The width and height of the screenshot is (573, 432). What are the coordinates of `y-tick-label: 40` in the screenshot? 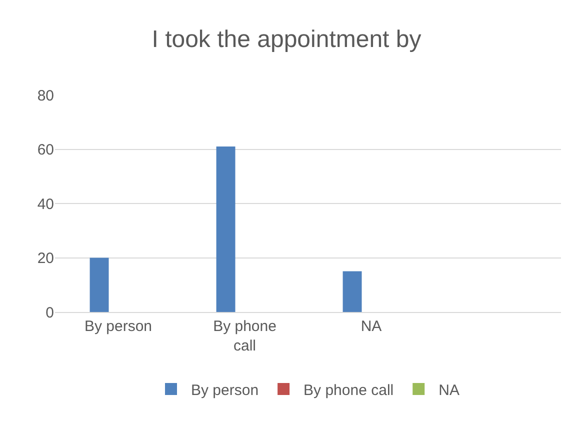 It's located at (45, 204).